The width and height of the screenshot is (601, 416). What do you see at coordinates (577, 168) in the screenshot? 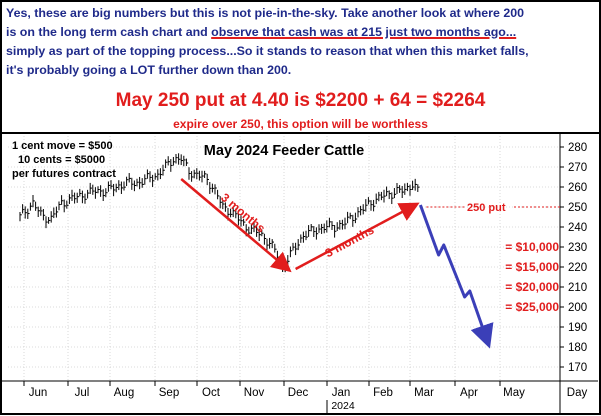
I see `y-tick-label: 270` at bounding box center [577, 168].